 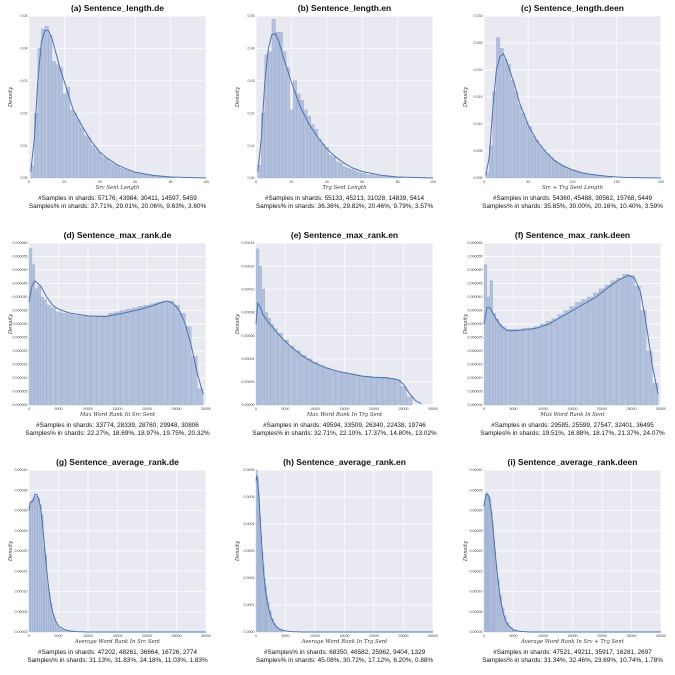 I want to click on y-tick-label: 0.00020, so click(x=21, y=551).